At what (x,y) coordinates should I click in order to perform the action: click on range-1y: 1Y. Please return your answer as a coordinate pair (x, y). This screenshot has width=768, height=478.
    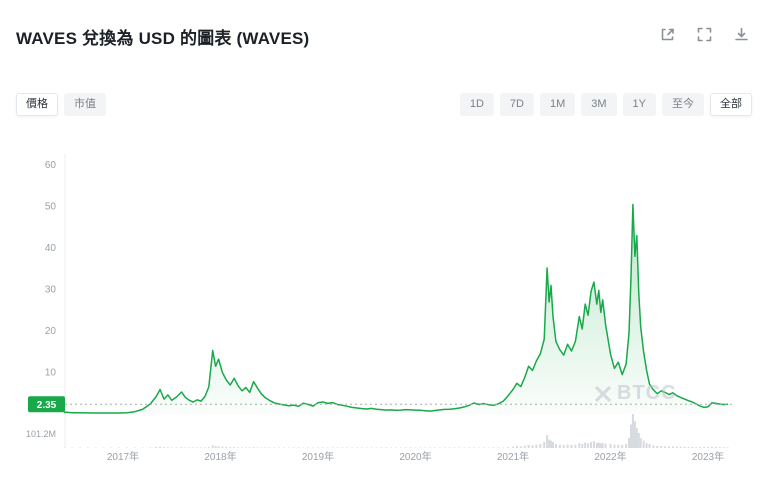
    Looking at the image, I should click on (639, 104).